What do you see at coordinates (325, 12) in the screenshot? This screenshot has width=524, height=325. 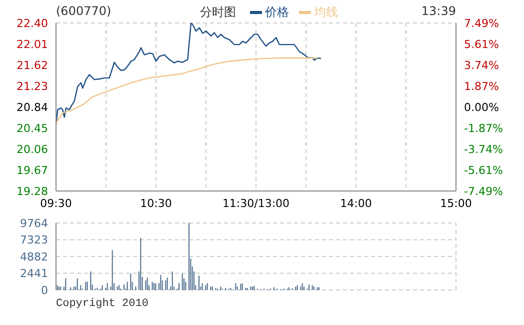 I see `legend-label: 均线` at bounding box center [325, 12].